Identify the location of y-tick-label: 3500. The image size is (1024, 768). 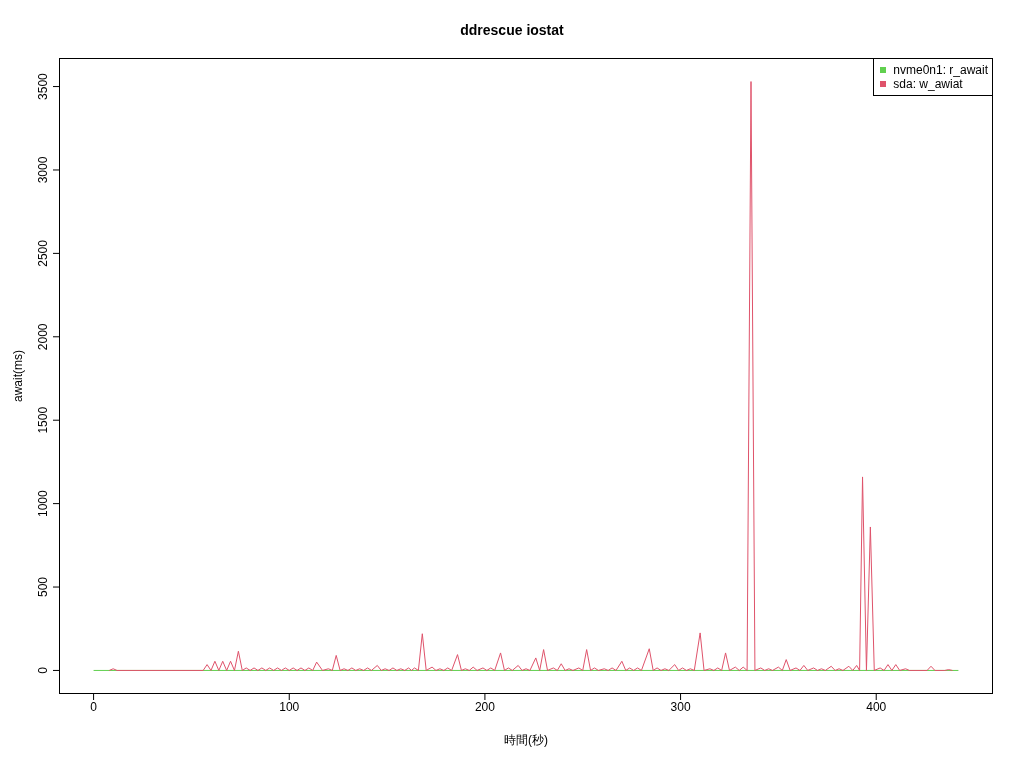
(43, 86).